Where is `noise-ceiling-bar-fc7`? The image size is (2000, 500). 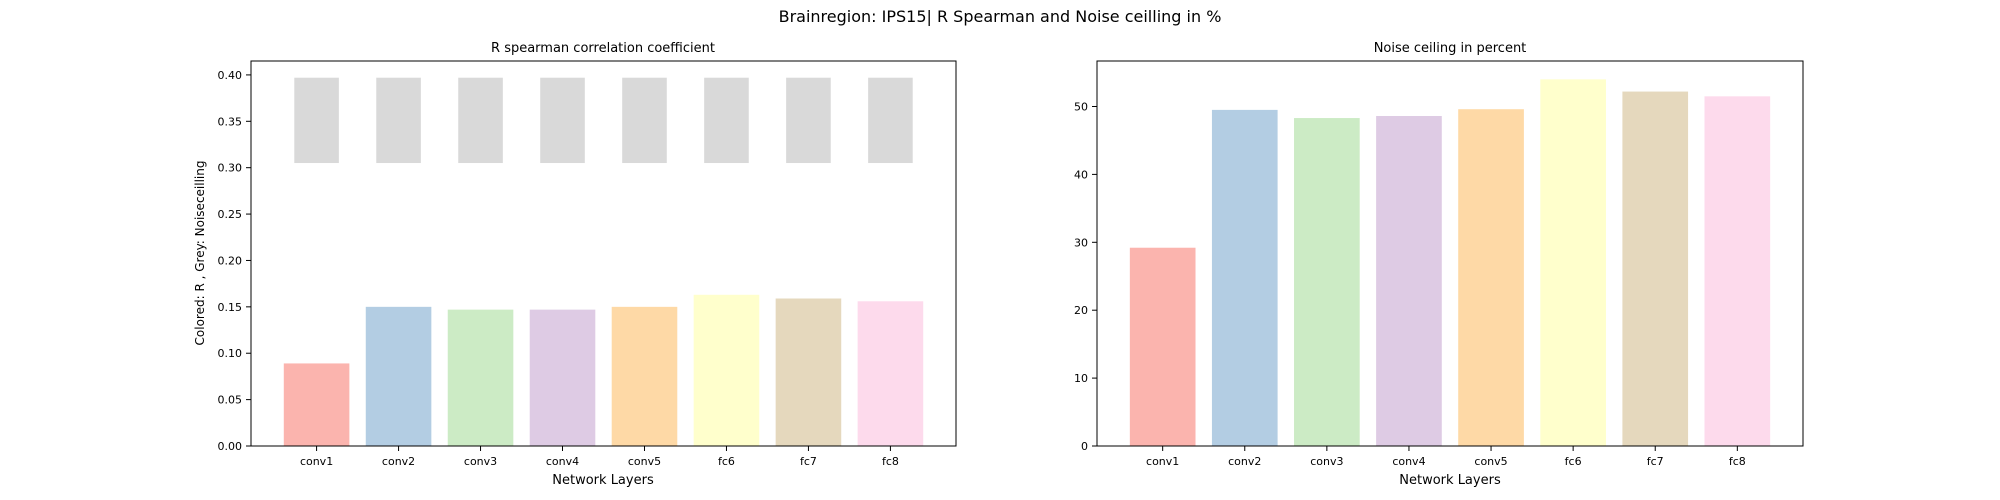
noise-ceiling-bar-fc7 is located at coordinates (808, 120).